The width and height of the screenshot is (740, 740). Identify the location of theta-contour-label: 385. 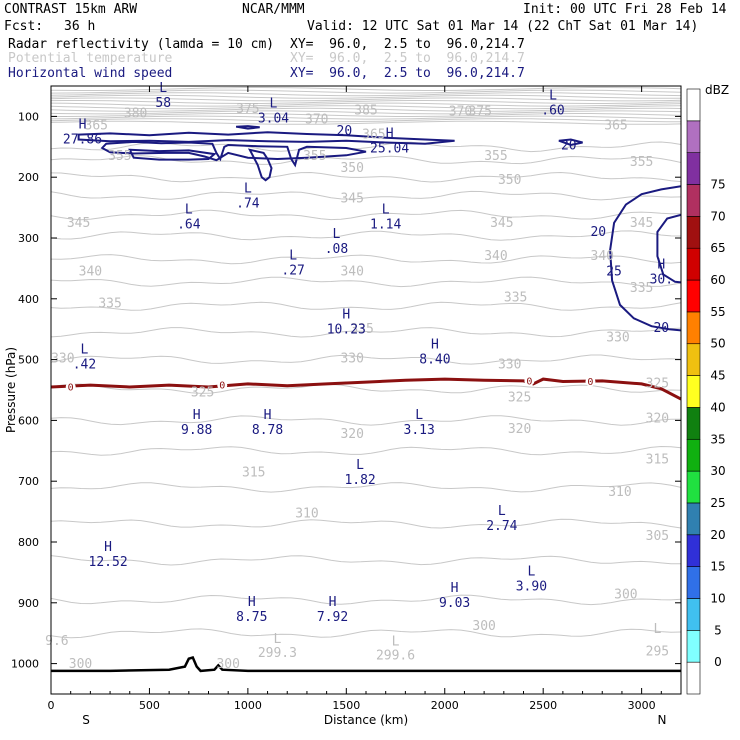
(365, 110).